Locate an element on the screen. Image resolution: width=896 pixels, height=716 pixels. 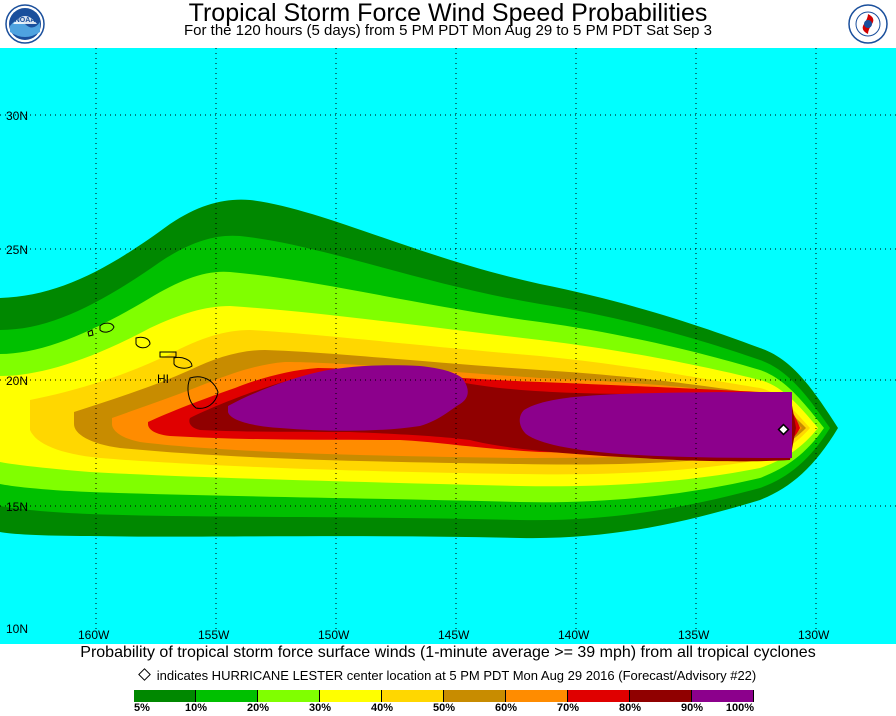
island-molokai is located at coordinates (168, 354).